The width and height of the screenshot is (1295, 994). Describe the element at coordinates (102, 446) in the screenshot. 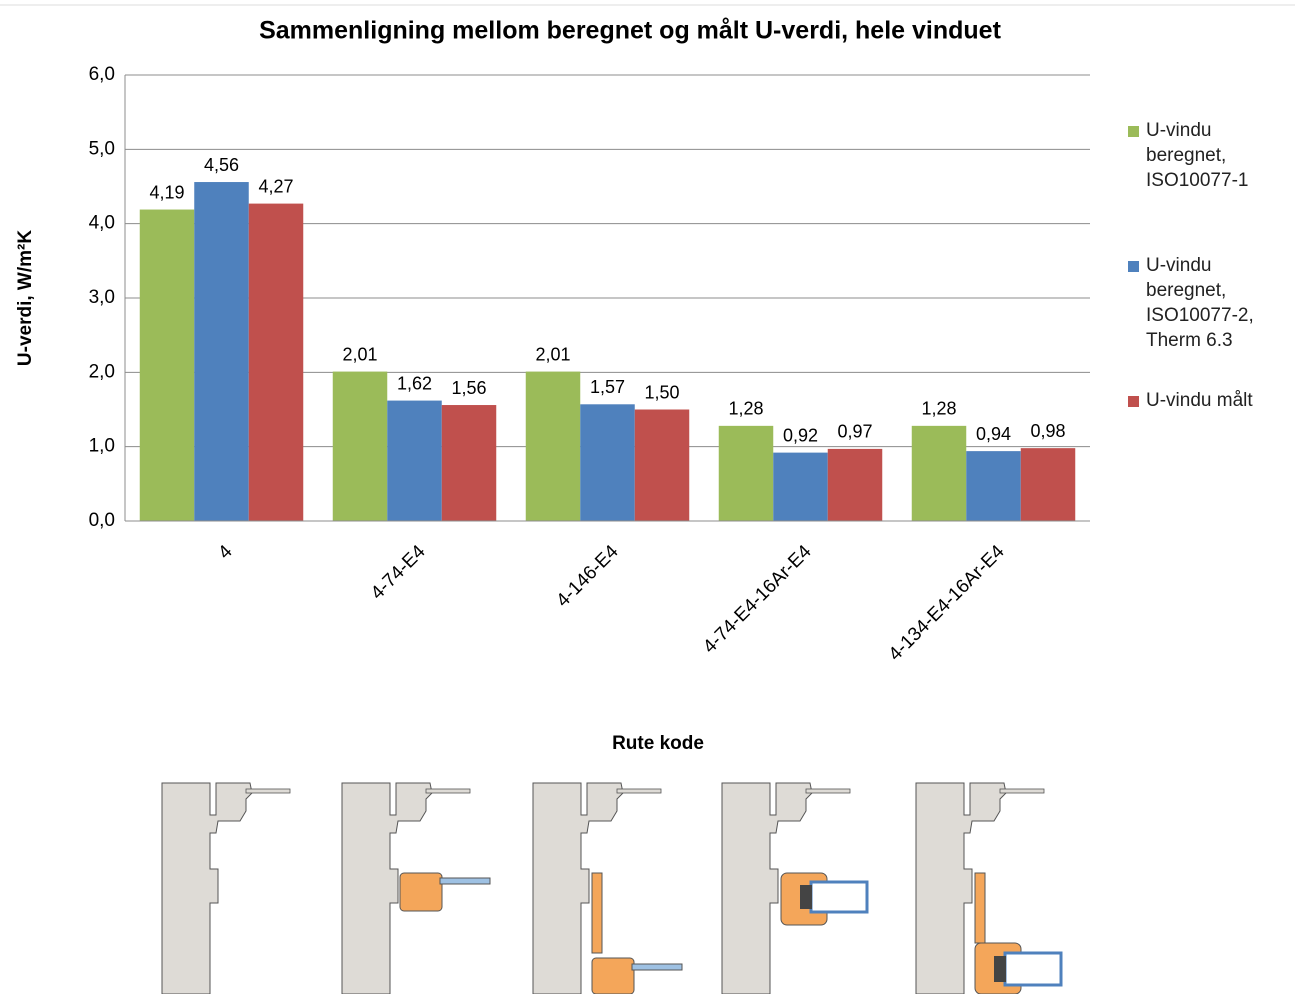

I see `y-tick-label: 1,0` at that location.